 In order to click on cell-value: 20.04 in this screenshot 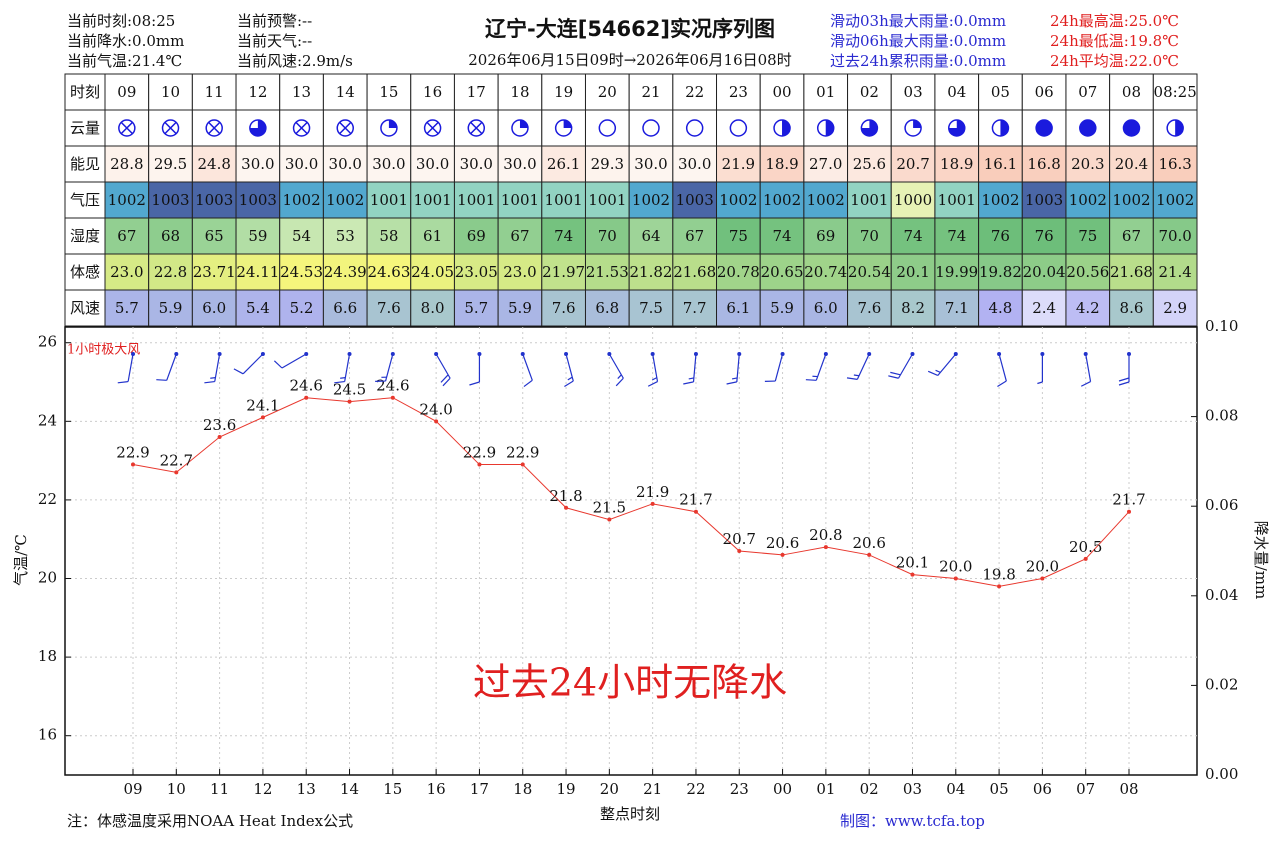, I will do `click(1044, 272)`.